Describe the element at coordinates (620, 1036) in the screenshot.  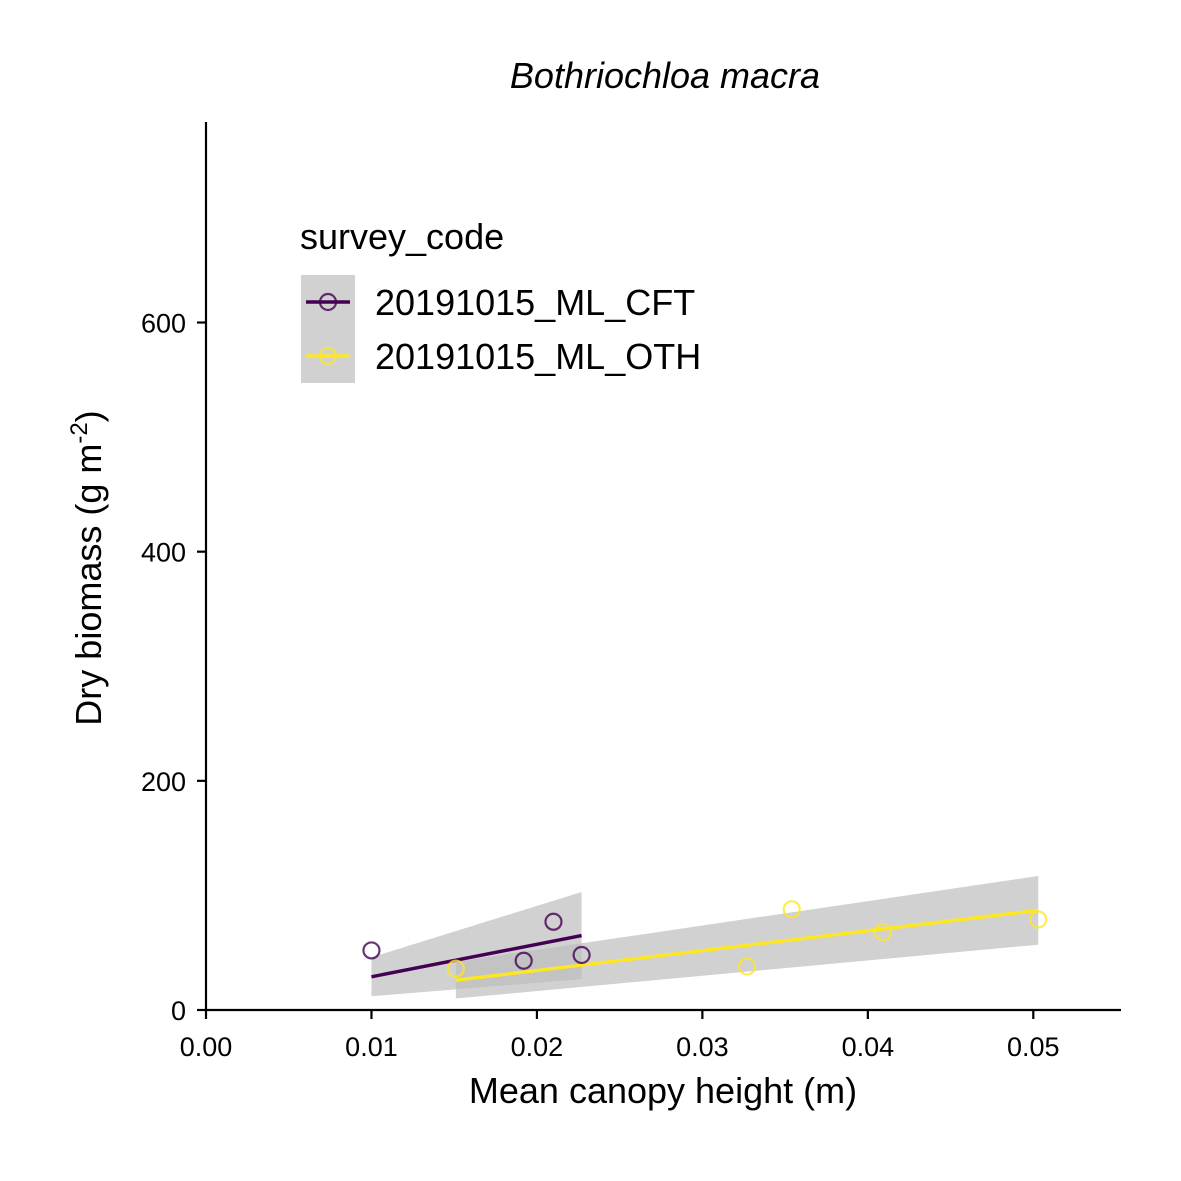
I see `x-ticks: 0.00 0.01 0.02 0.03 0.04 0.05` at that location.